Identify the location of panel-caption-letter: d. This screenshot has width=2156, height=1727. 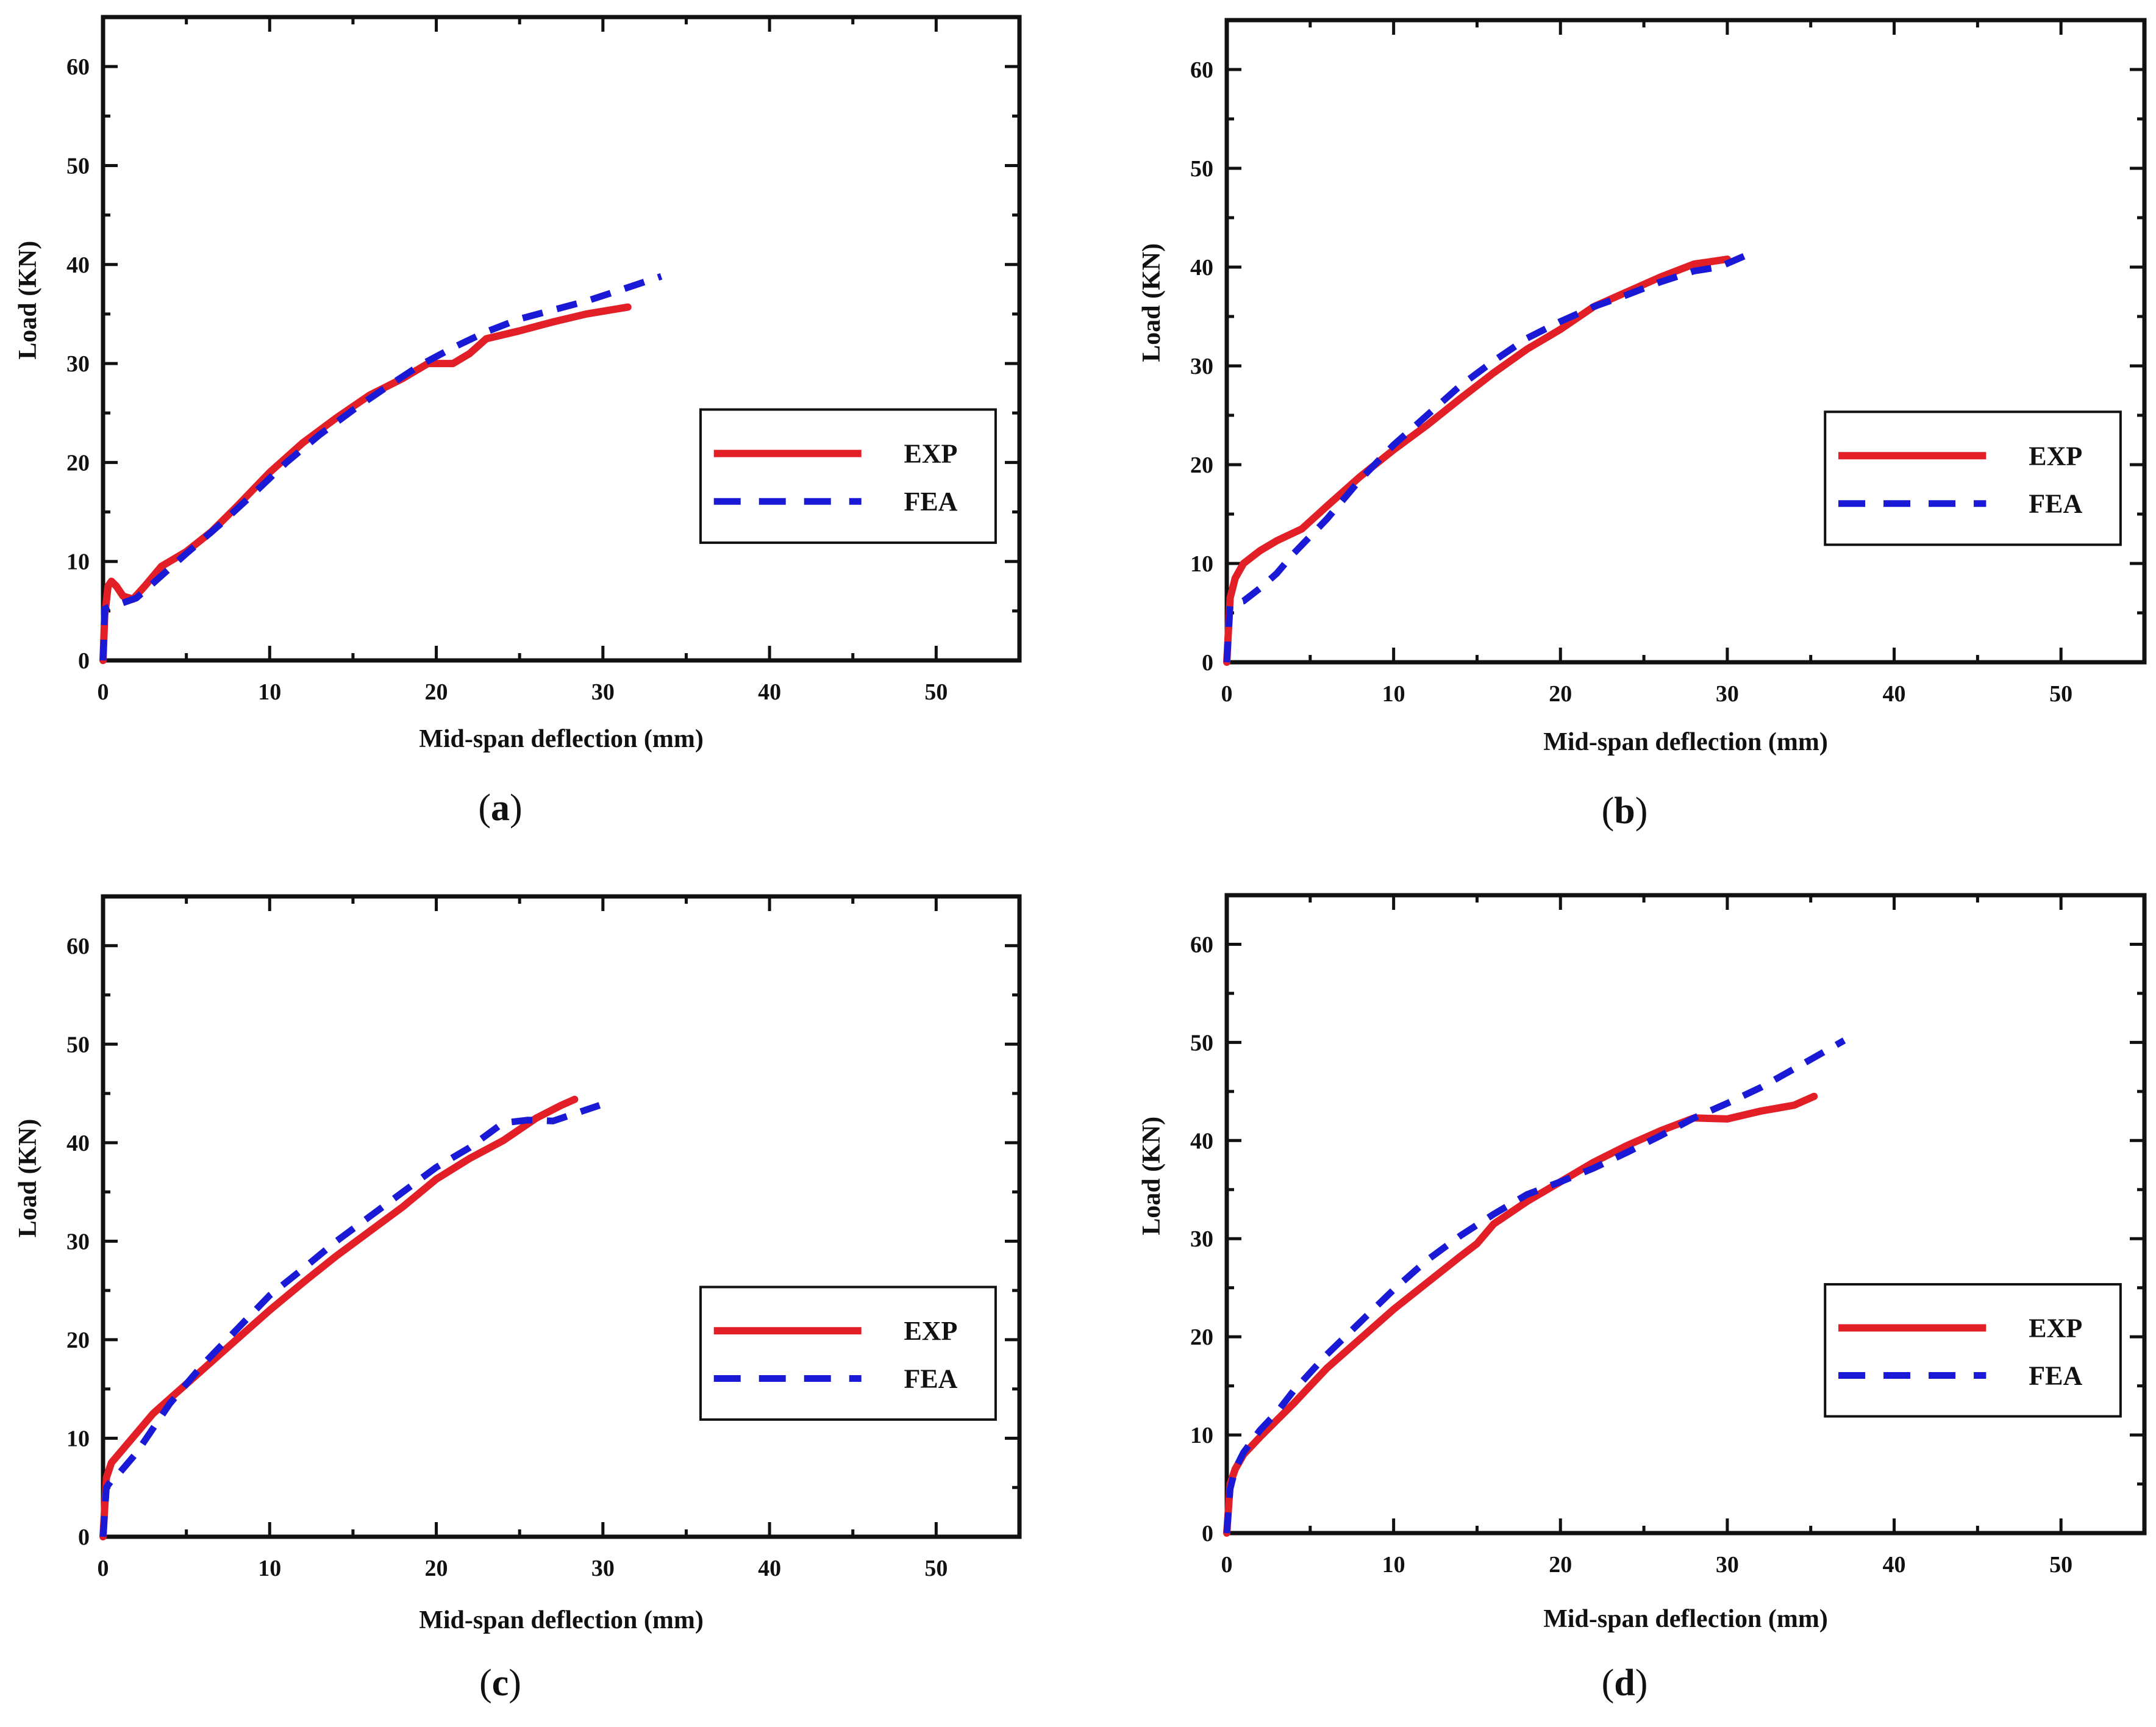
(1625, 1683).